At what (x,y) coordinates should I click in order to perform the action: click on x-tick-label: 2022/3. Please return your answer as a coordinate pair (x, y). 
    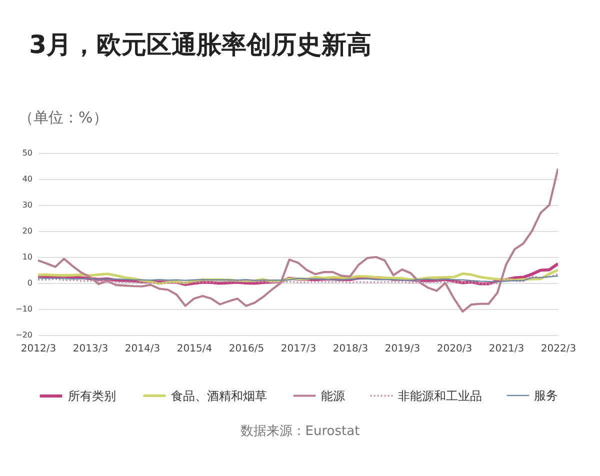
    Looking at the image, I should click on (558, 349).